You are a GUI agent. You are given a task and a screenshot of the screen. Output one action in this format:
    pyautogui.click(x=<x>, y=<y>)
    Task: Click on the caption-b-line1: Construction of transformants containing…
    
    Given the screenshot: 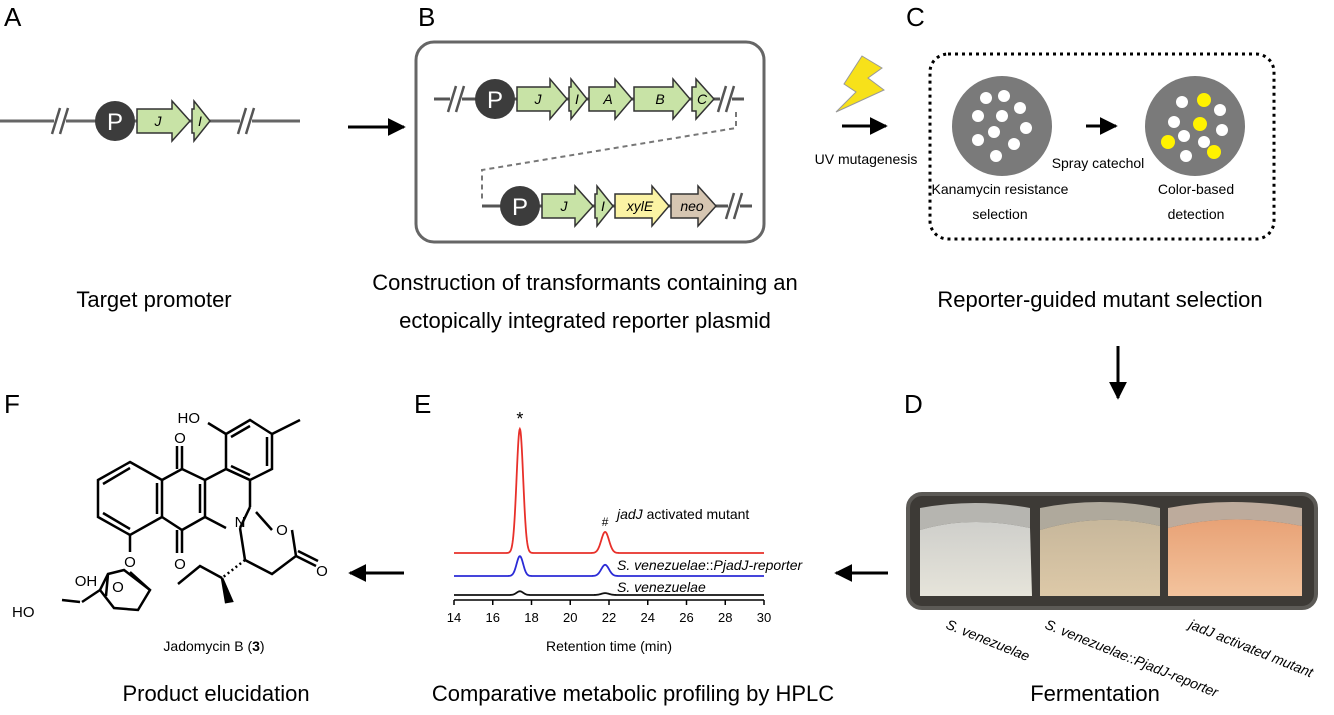 What is the action you would take?
    pyautogui.click(x=585, y=282)
    